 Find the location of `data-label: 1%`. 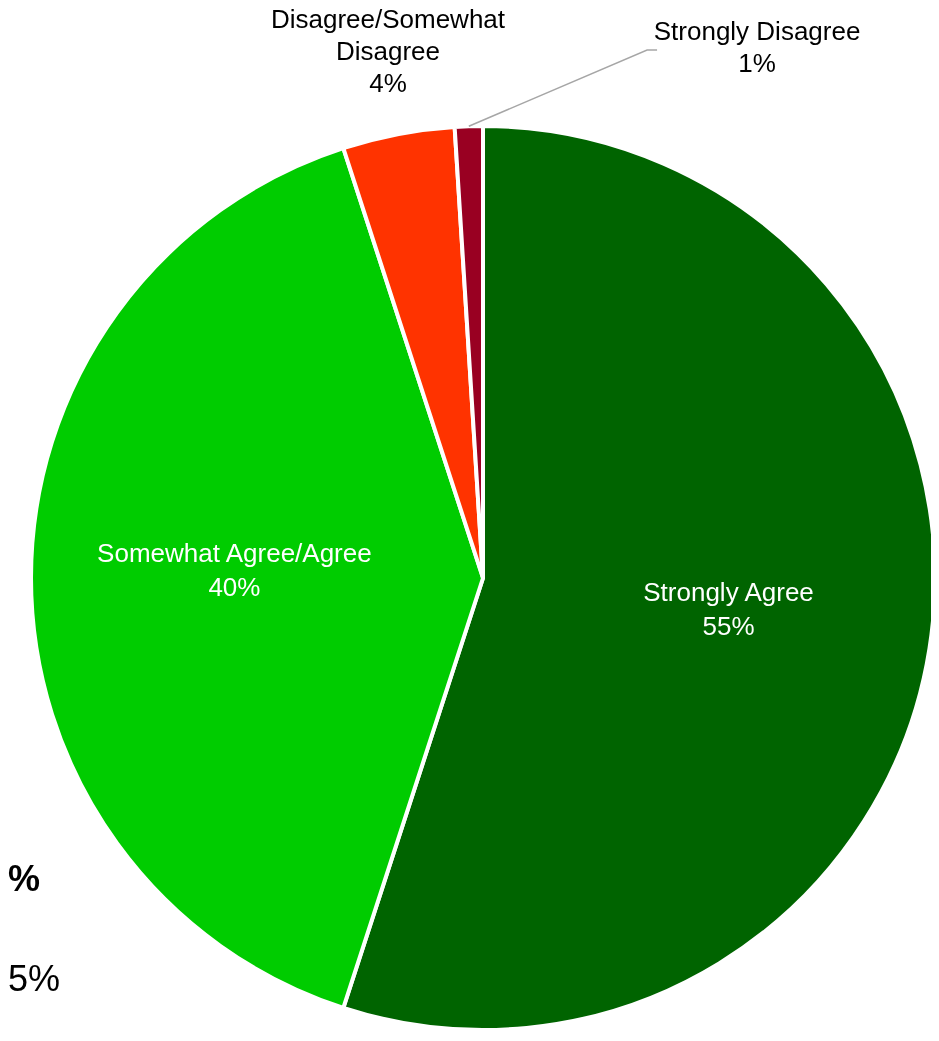

data-label: 1% is located at coordinates (757, 63).